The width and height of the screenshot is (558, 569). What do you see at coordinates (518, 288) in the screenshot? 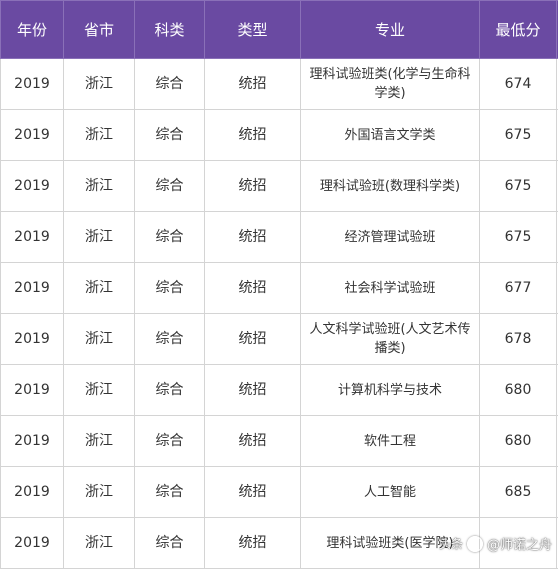
I see `cell-min-score: 677` at bounding box center [518, 288].